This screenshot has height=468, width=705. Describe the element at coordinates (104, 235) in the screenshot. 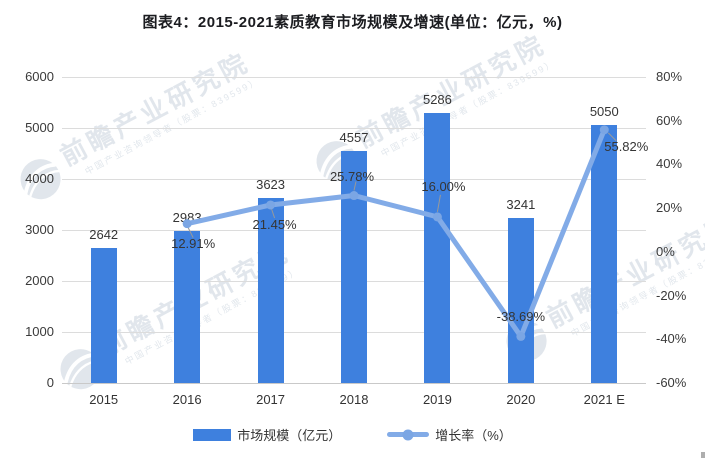

I see `bar-value-label: 2642` at that location.